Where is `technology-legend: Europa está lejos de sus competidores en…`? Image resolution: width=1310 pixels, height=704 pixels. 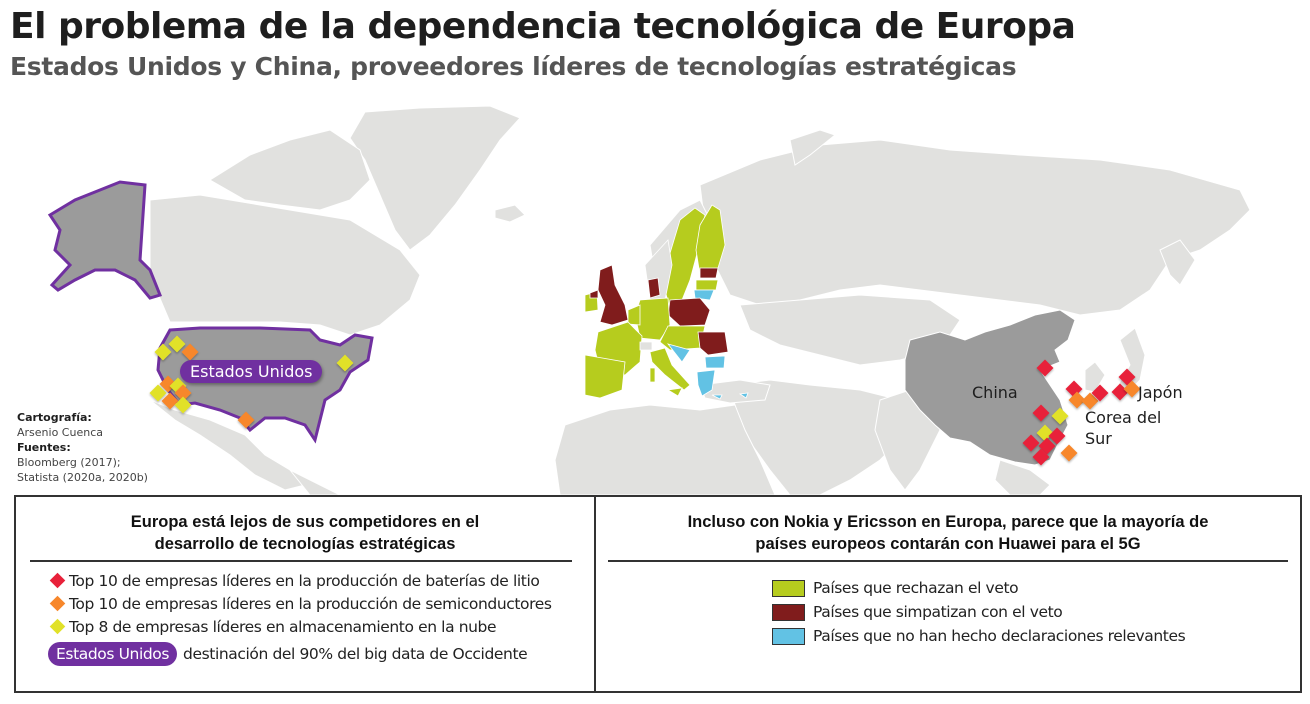
technology-legend: Europa está lejos de sus competidores en… is located at coordinates (306, 594).